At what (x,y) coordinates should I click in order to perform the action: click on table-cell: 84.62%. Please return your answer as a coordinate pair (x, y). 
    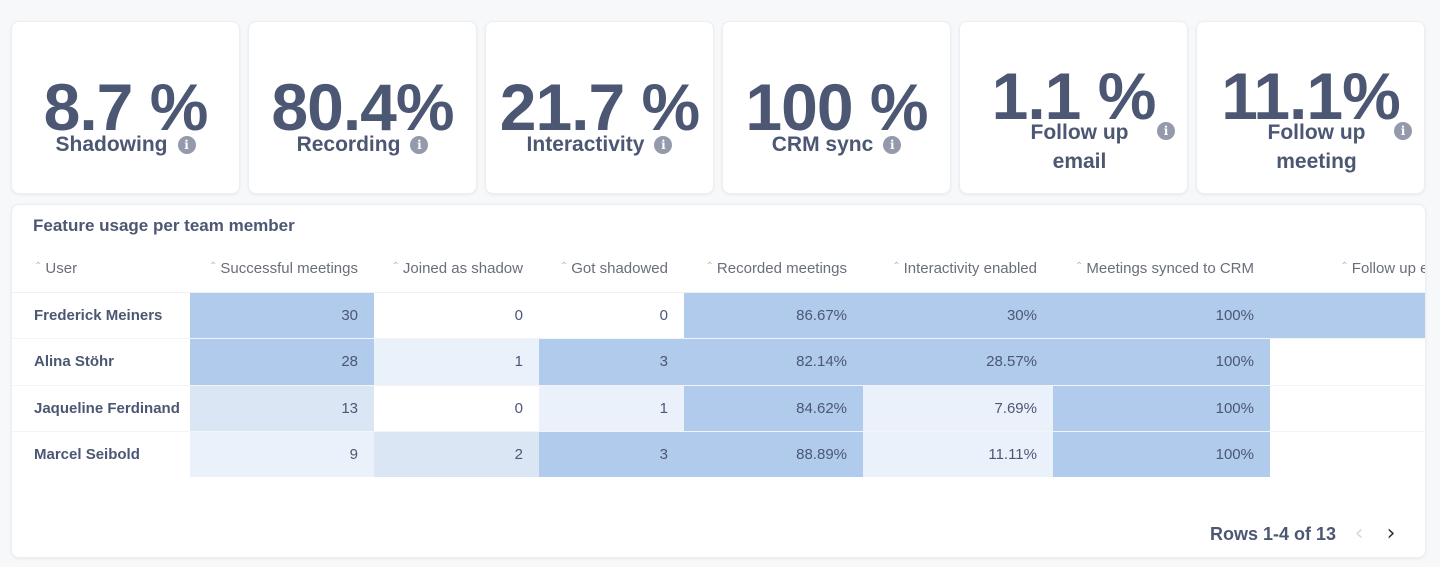
    Looking at the image, I should click on (773, 408).